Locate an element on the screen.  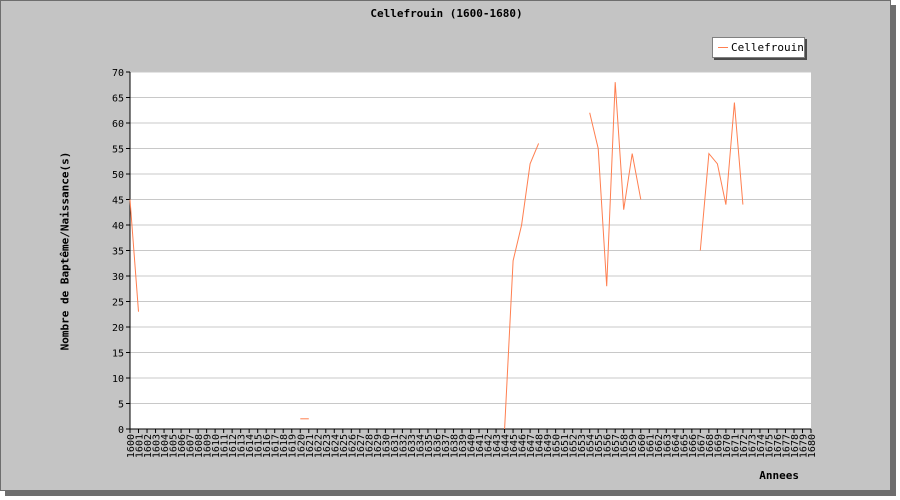
x-tick-label: 1643 is located at coordinates (497, 446).